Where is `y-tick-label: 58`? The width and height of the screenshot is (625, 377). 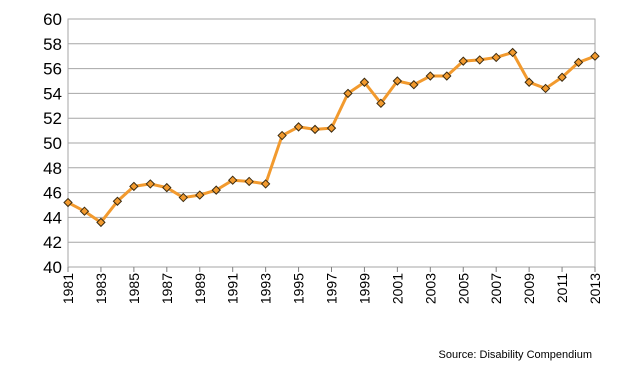 y-tick-label: 58 is located at coordinates (52, 44).